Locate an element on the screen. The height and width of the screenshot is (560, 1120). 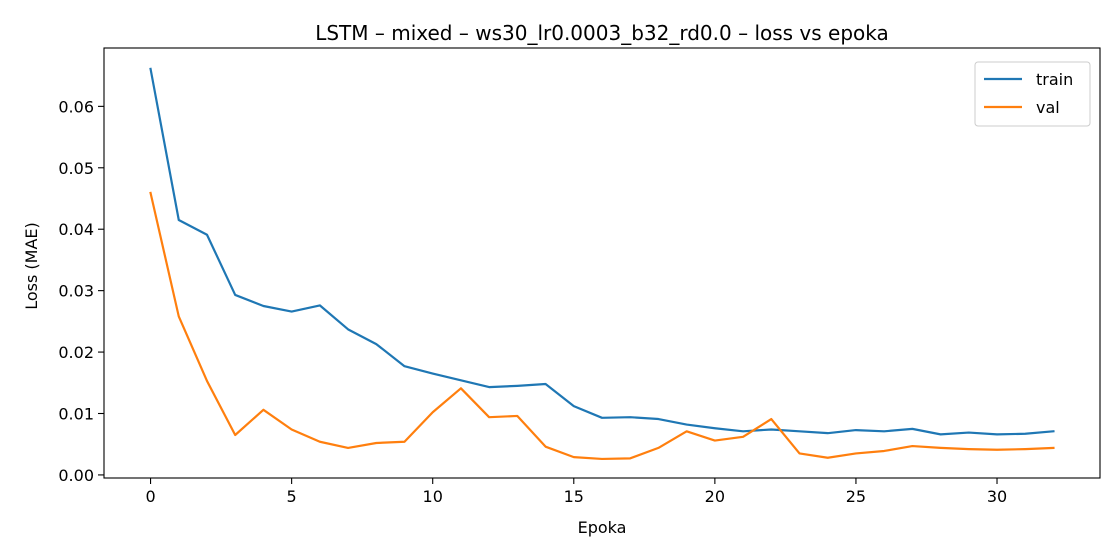
x-tick-label: 15 is located at coordinates (574, 496).